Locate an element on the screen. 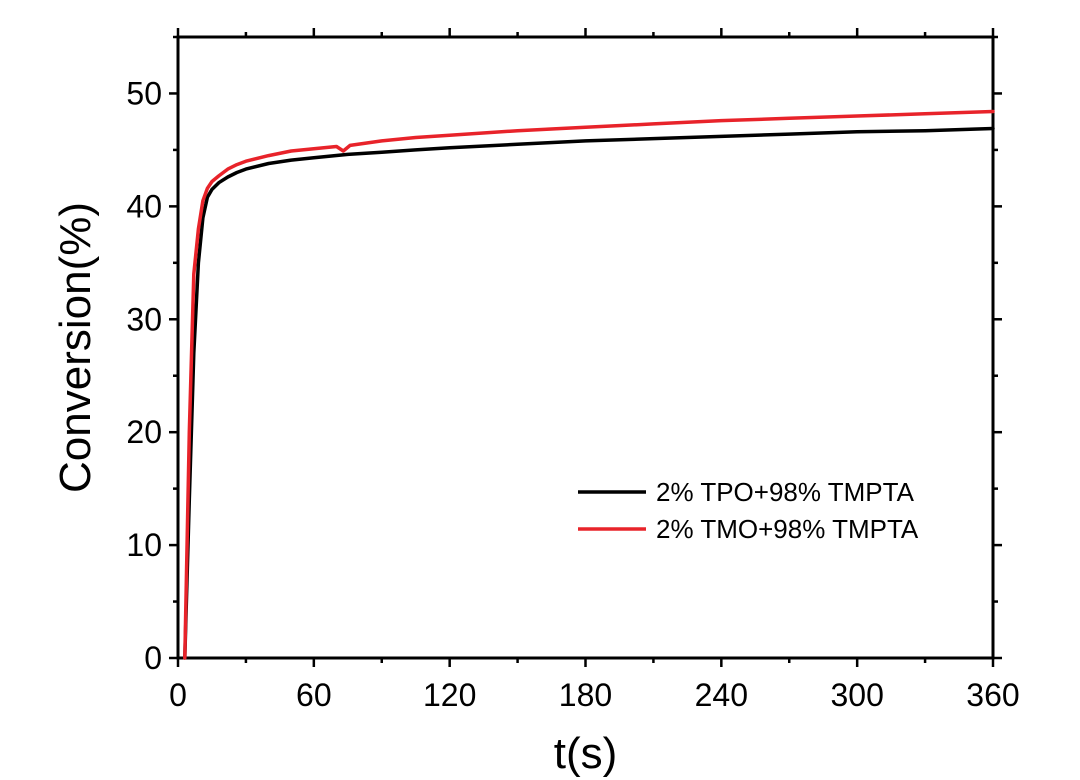 This screenshot has height=780, width=1080. x-tick-label: 300 is located at coordinates (856, 695).